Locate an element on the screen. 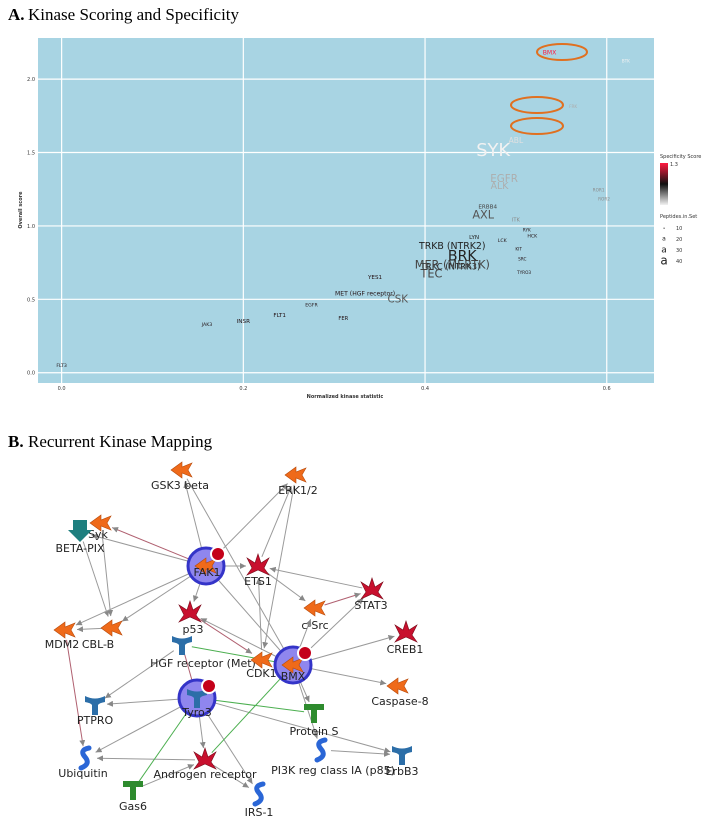  point-label: SRC is located at coordinates (522, 259).